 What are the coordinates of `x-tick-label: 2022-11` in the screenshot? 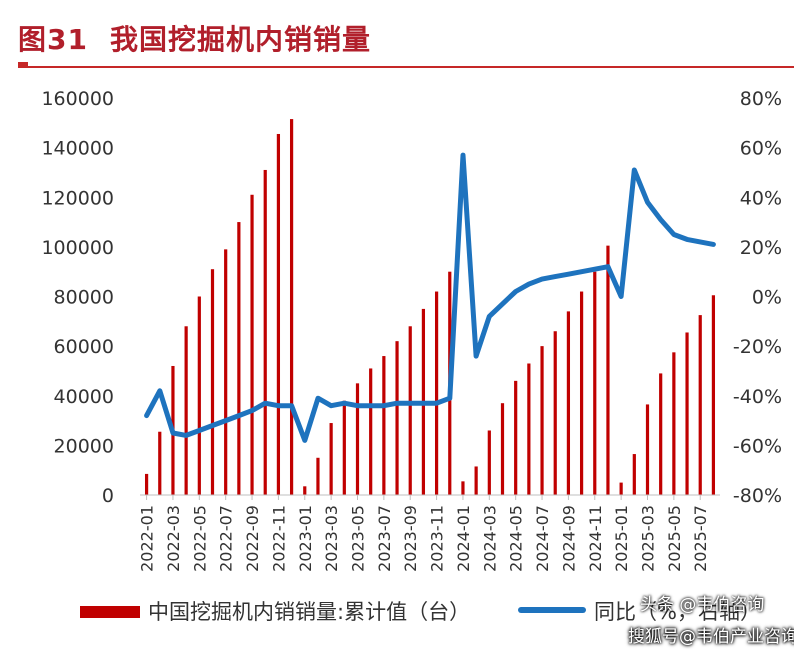 It's located at (278, 538).